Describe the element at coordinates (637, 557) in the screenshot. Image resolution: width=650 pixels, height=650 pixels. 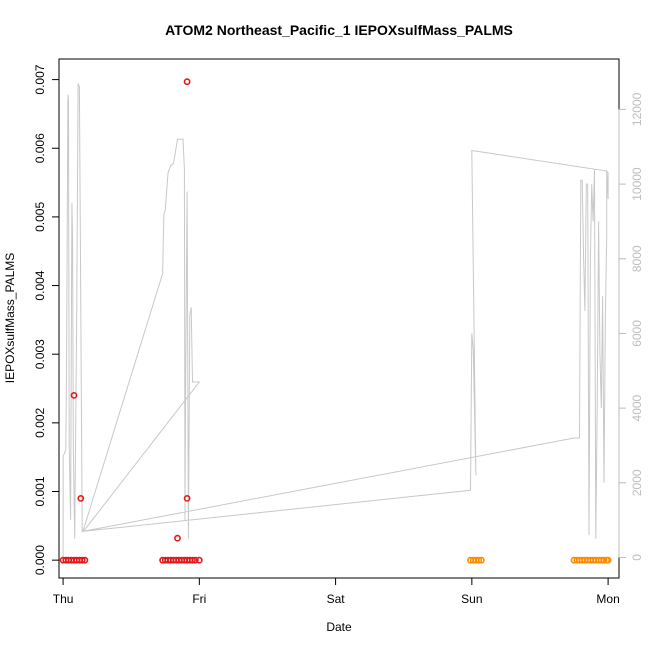
I see `y2-tick-label: 0` at that location.